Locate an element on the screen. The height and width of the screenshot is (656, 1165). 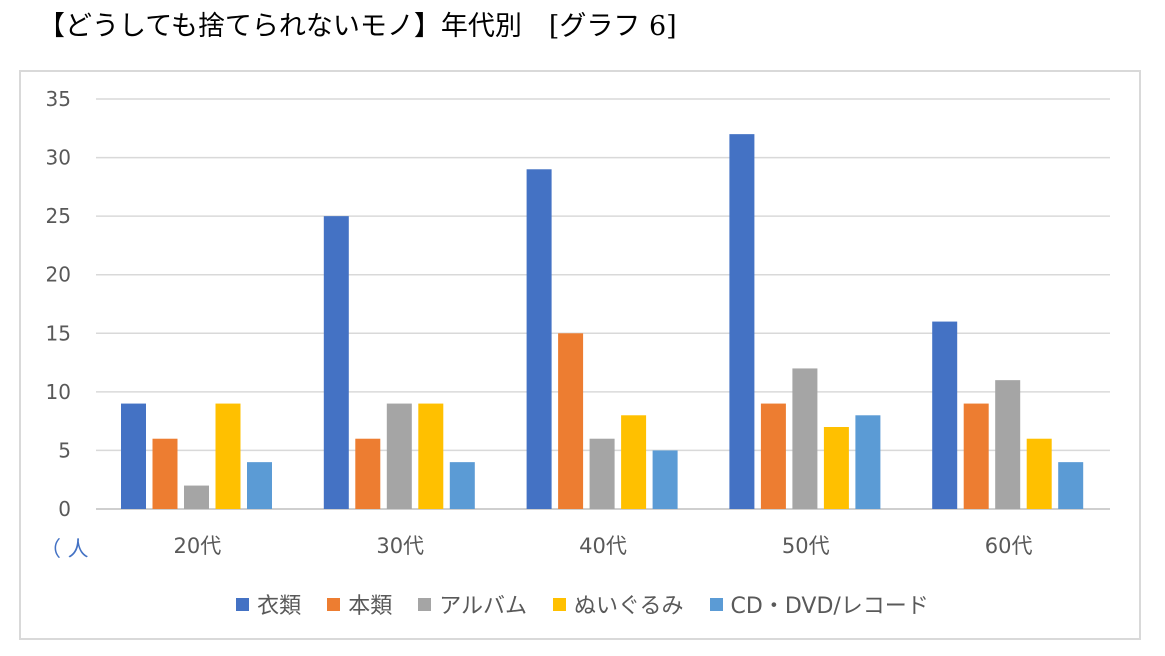
y-tick-label: 25 is located at coordinates (58, 216).